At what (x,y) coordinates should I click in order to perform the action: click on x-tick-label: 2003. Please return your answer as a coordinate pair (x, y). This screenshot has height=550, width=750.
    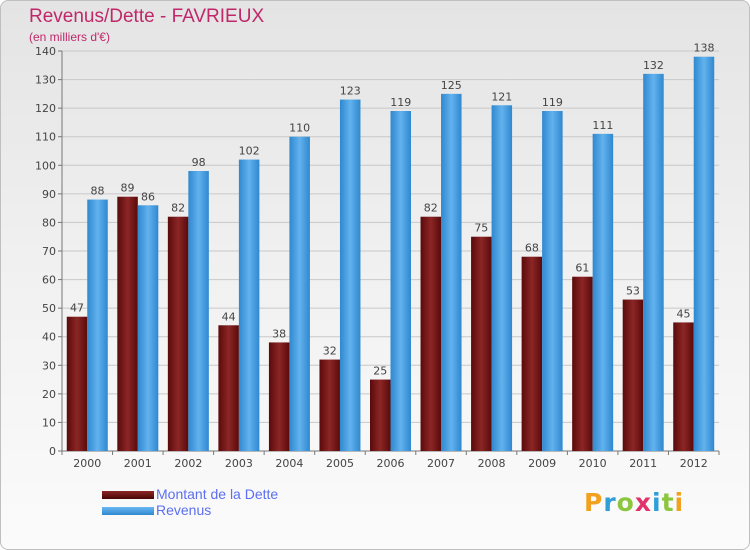
    Looking at the image, I should click on (239, 463).